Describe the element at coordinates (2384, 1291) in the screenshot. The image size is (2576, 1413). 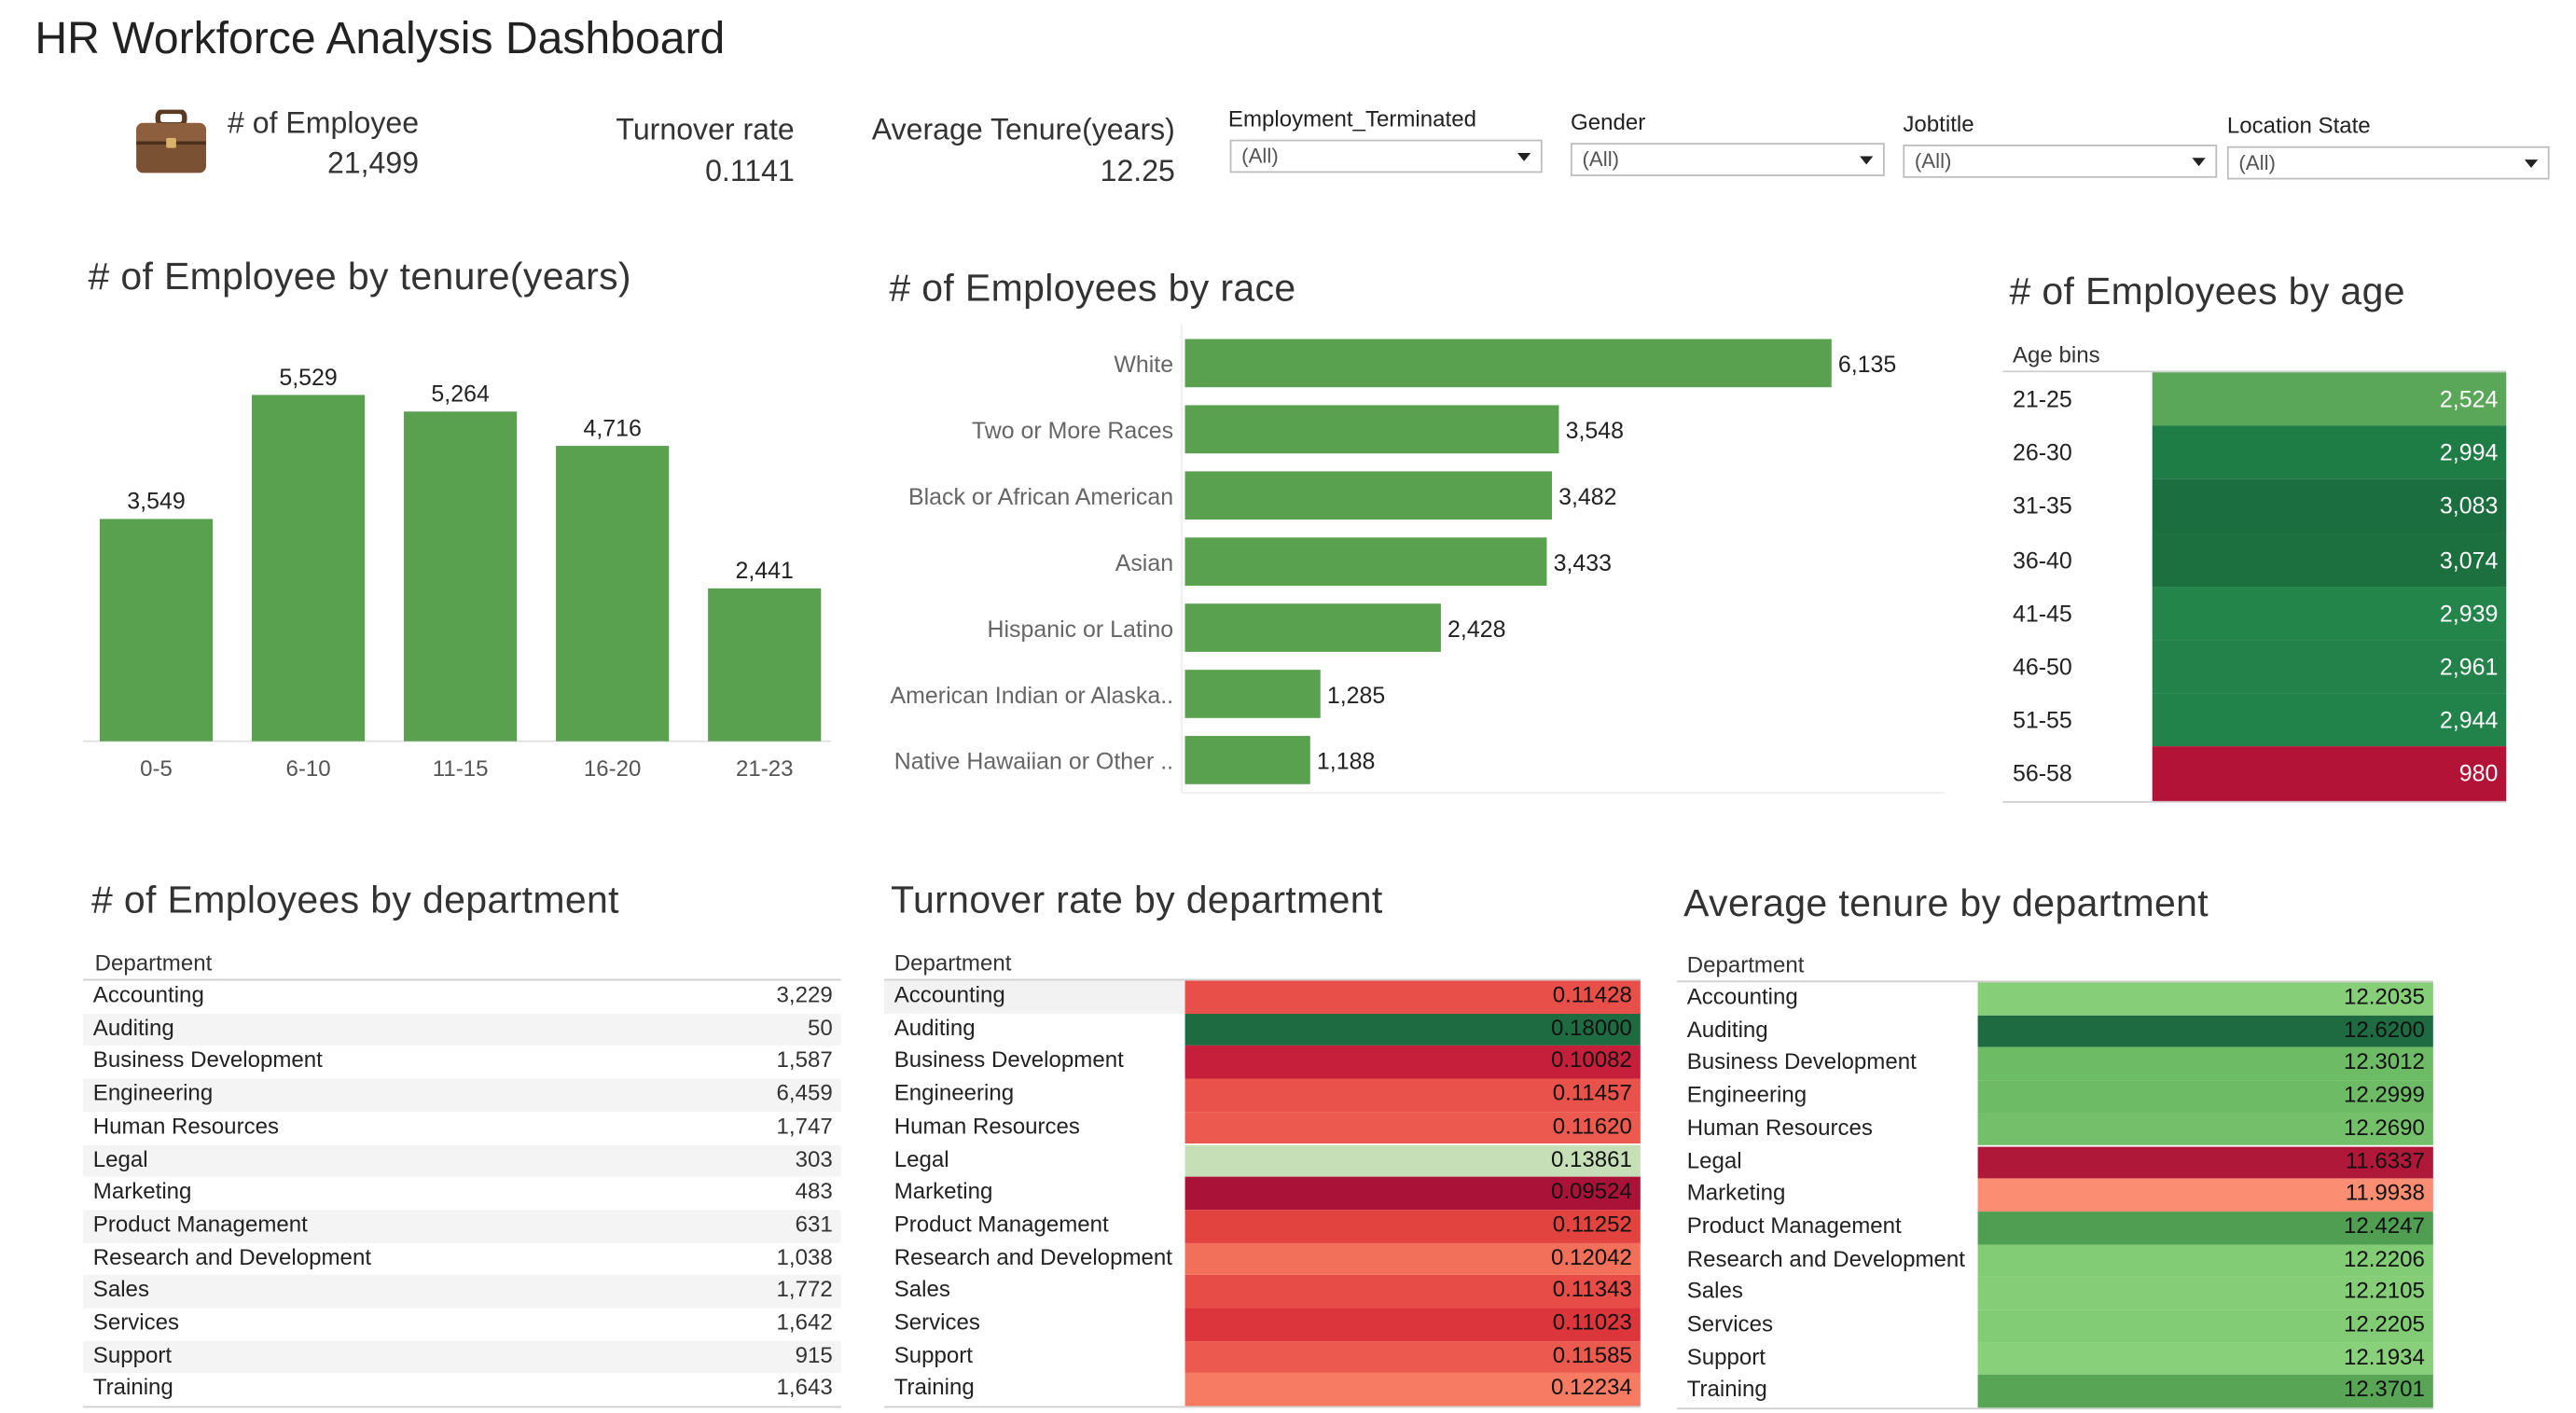
I see `average-tenure-value: 12.2105` at that location.